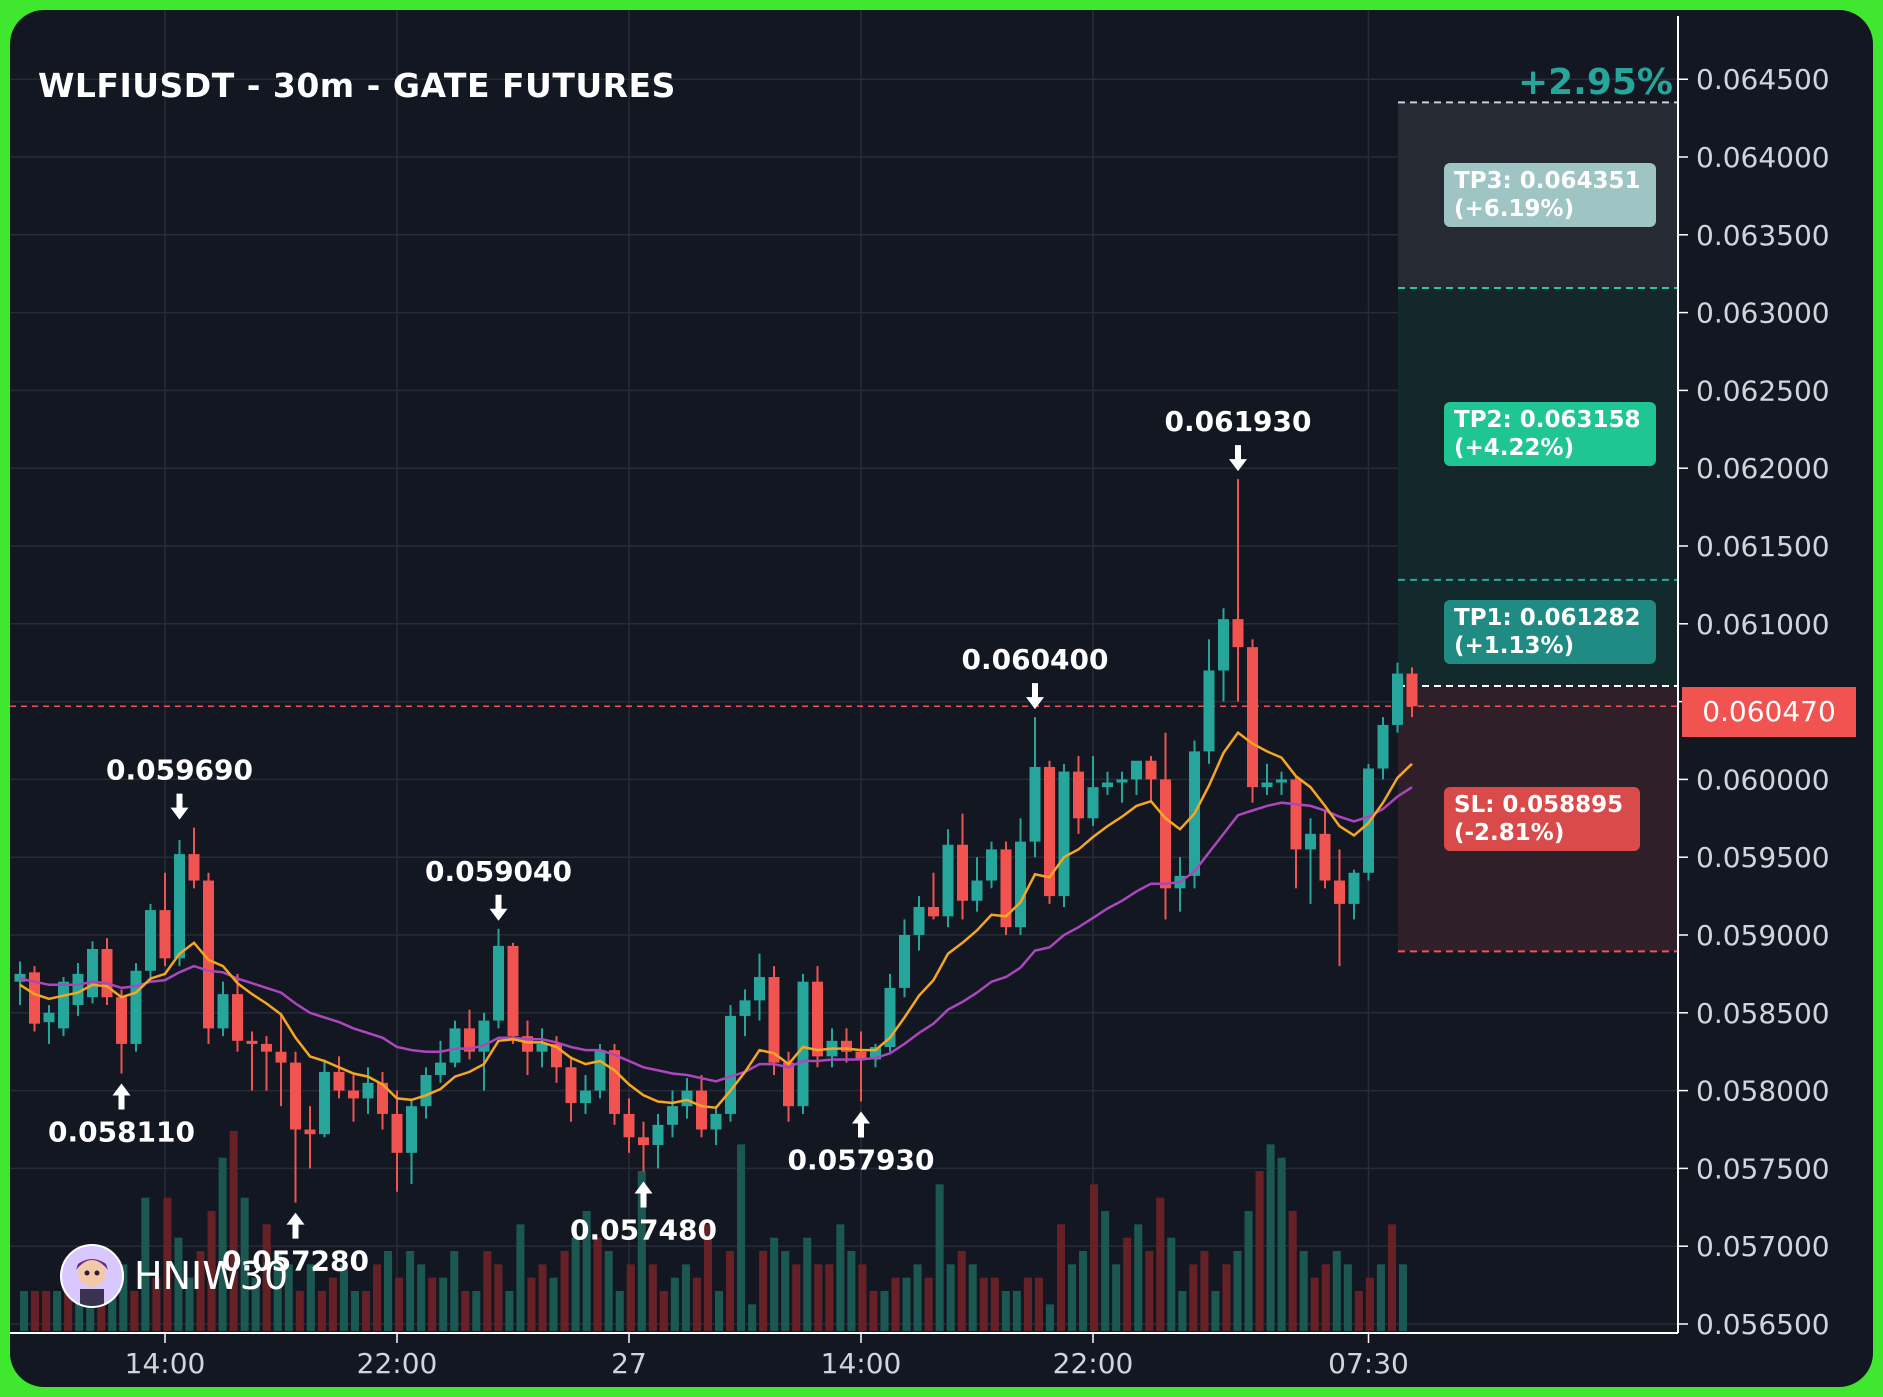 The image size is (1883, 1397). What do you see at coordinates (1763, 79) in the screenshot?
I see `y-tick-label: 0.064500` at bounding box center [1763, 79].